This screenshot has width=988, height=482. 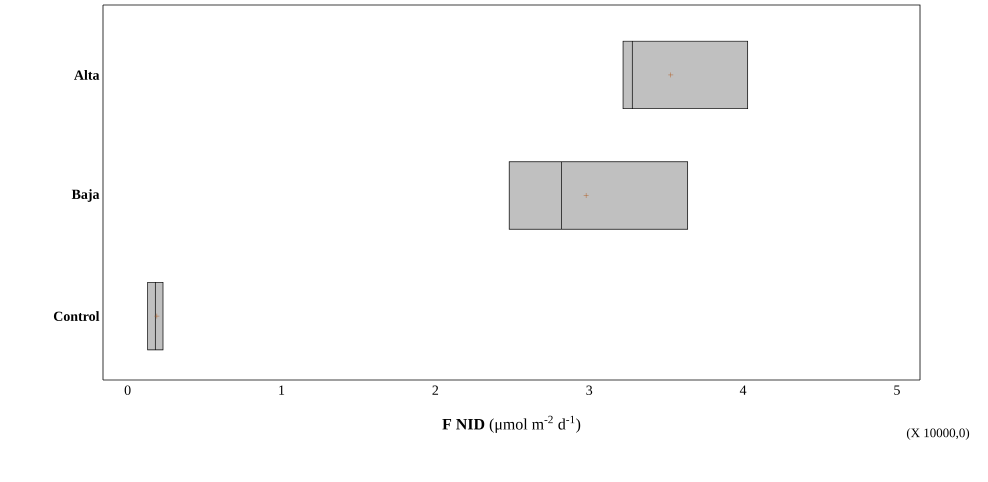 I want to click on x-axis-title: F NID (μmol m$^{-2}$ d$^{-1}$), so click(x=511, y=424).